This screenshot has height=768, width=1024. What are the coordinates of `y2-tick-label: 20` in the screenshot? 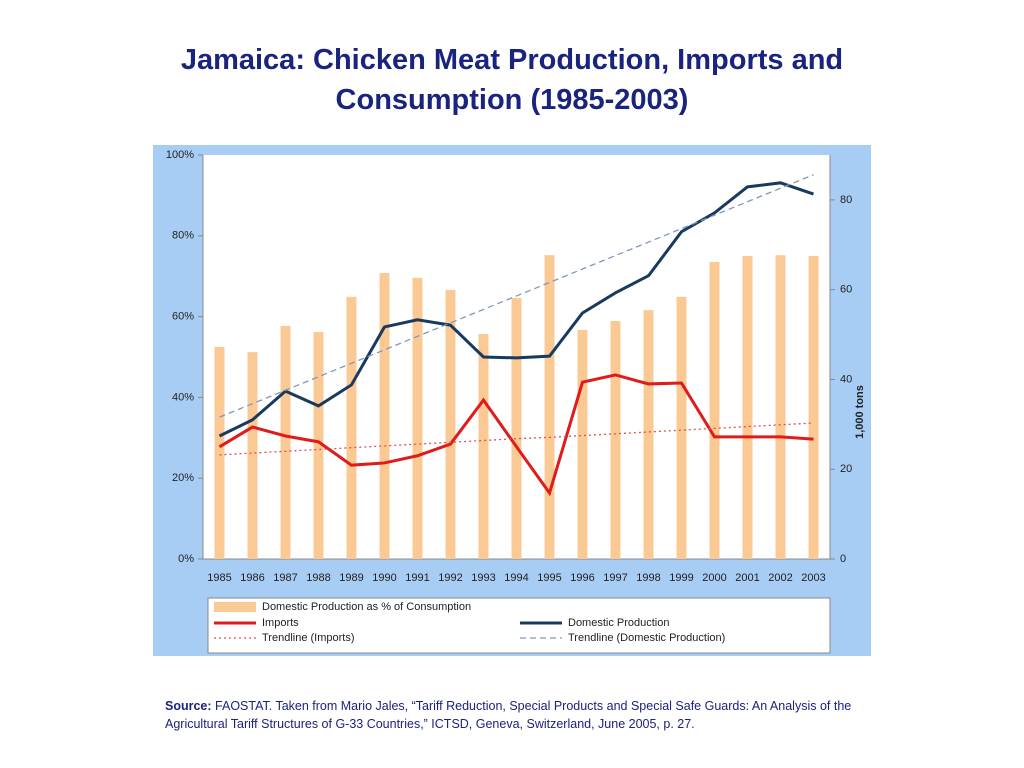 It's located at (846, 469).